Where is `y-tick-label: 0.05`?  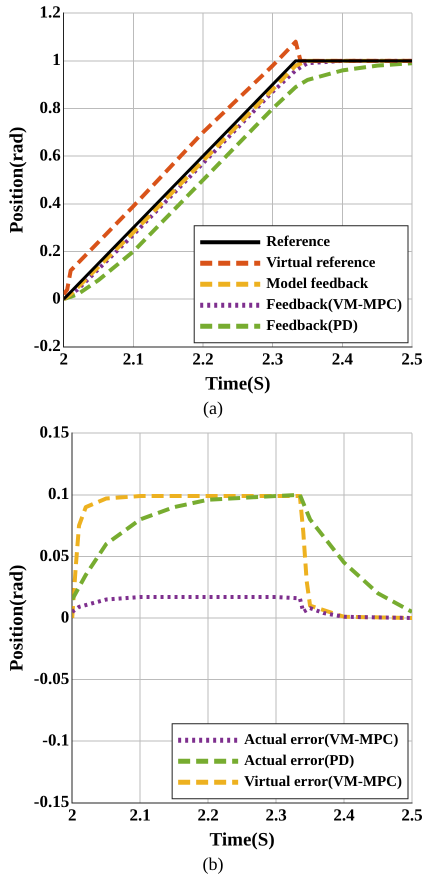
y-tick-label: 0.05 is located at coordinates (54, 555).